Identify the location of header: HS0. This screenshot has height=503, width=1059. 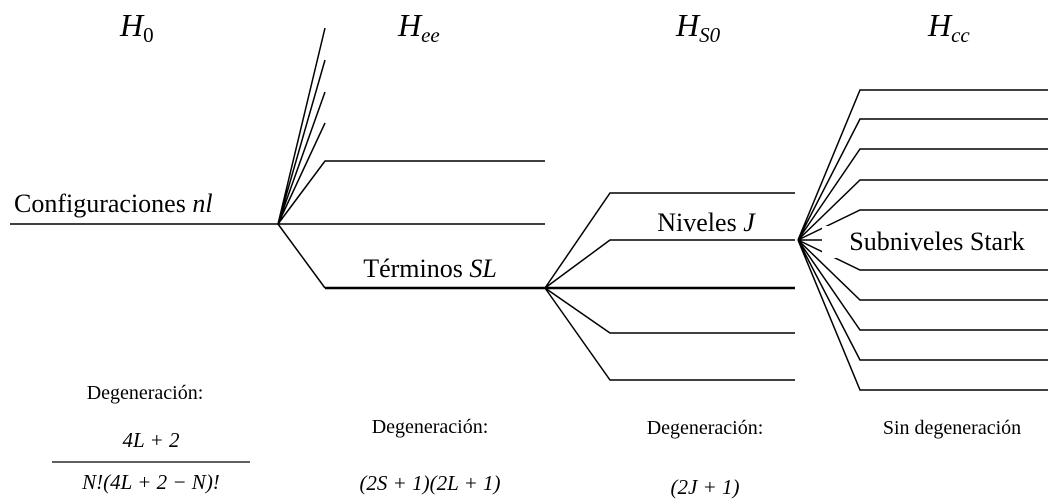
(698, 27).